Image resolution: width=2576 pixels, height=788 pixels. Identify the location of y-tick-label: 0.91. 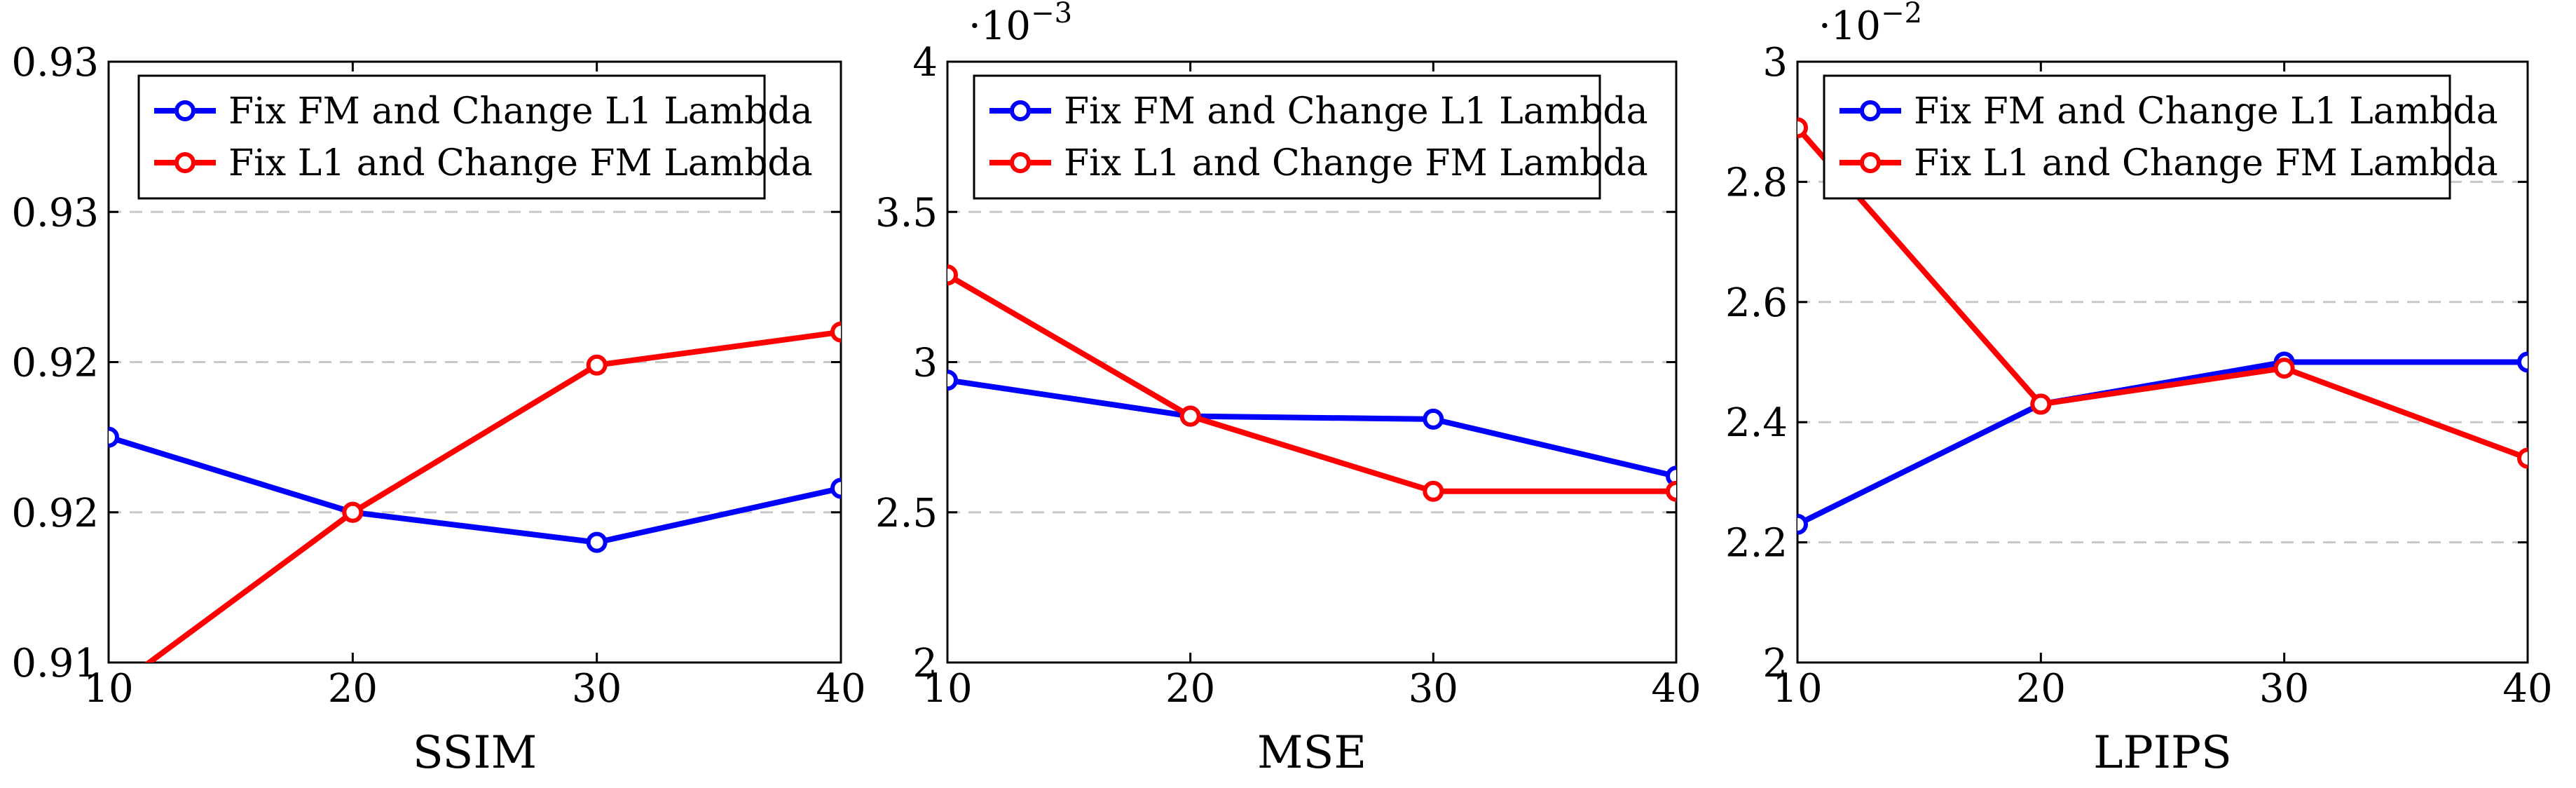
(55, 663).